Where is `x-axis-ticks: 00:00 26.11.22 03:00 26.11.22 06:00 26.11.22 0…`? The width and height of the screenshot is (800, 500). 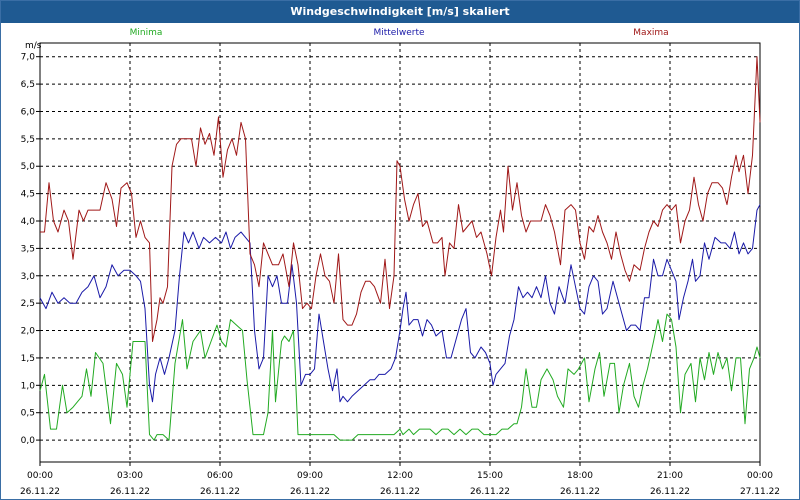 x-axis-ticks: 00:00 26.11.22 03:00 26.11.22 06:00 26.11.22 0… is located at coordinates (400, 479).